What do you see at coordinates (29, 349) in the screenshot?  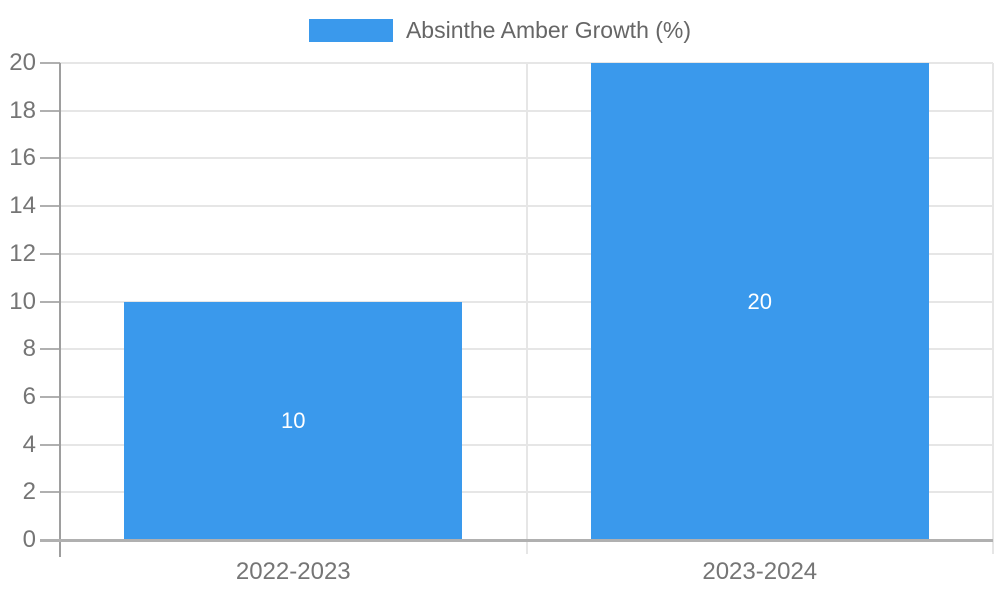 I see `y-tick-label: 8` at bounding box center [29, 349].